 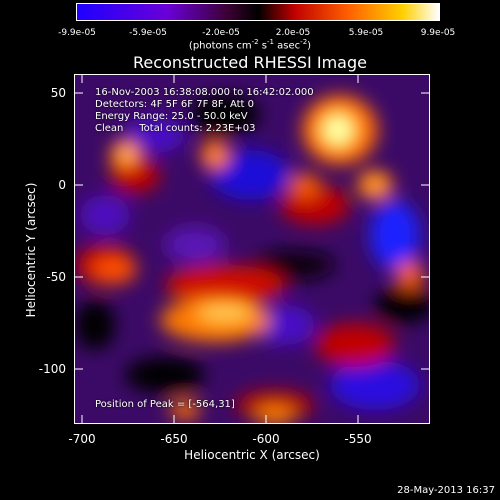 What do you see at coordinates (58, 93) in the screenshot?
I see `y-tick-label: 50` at bounding box center [58, 93].